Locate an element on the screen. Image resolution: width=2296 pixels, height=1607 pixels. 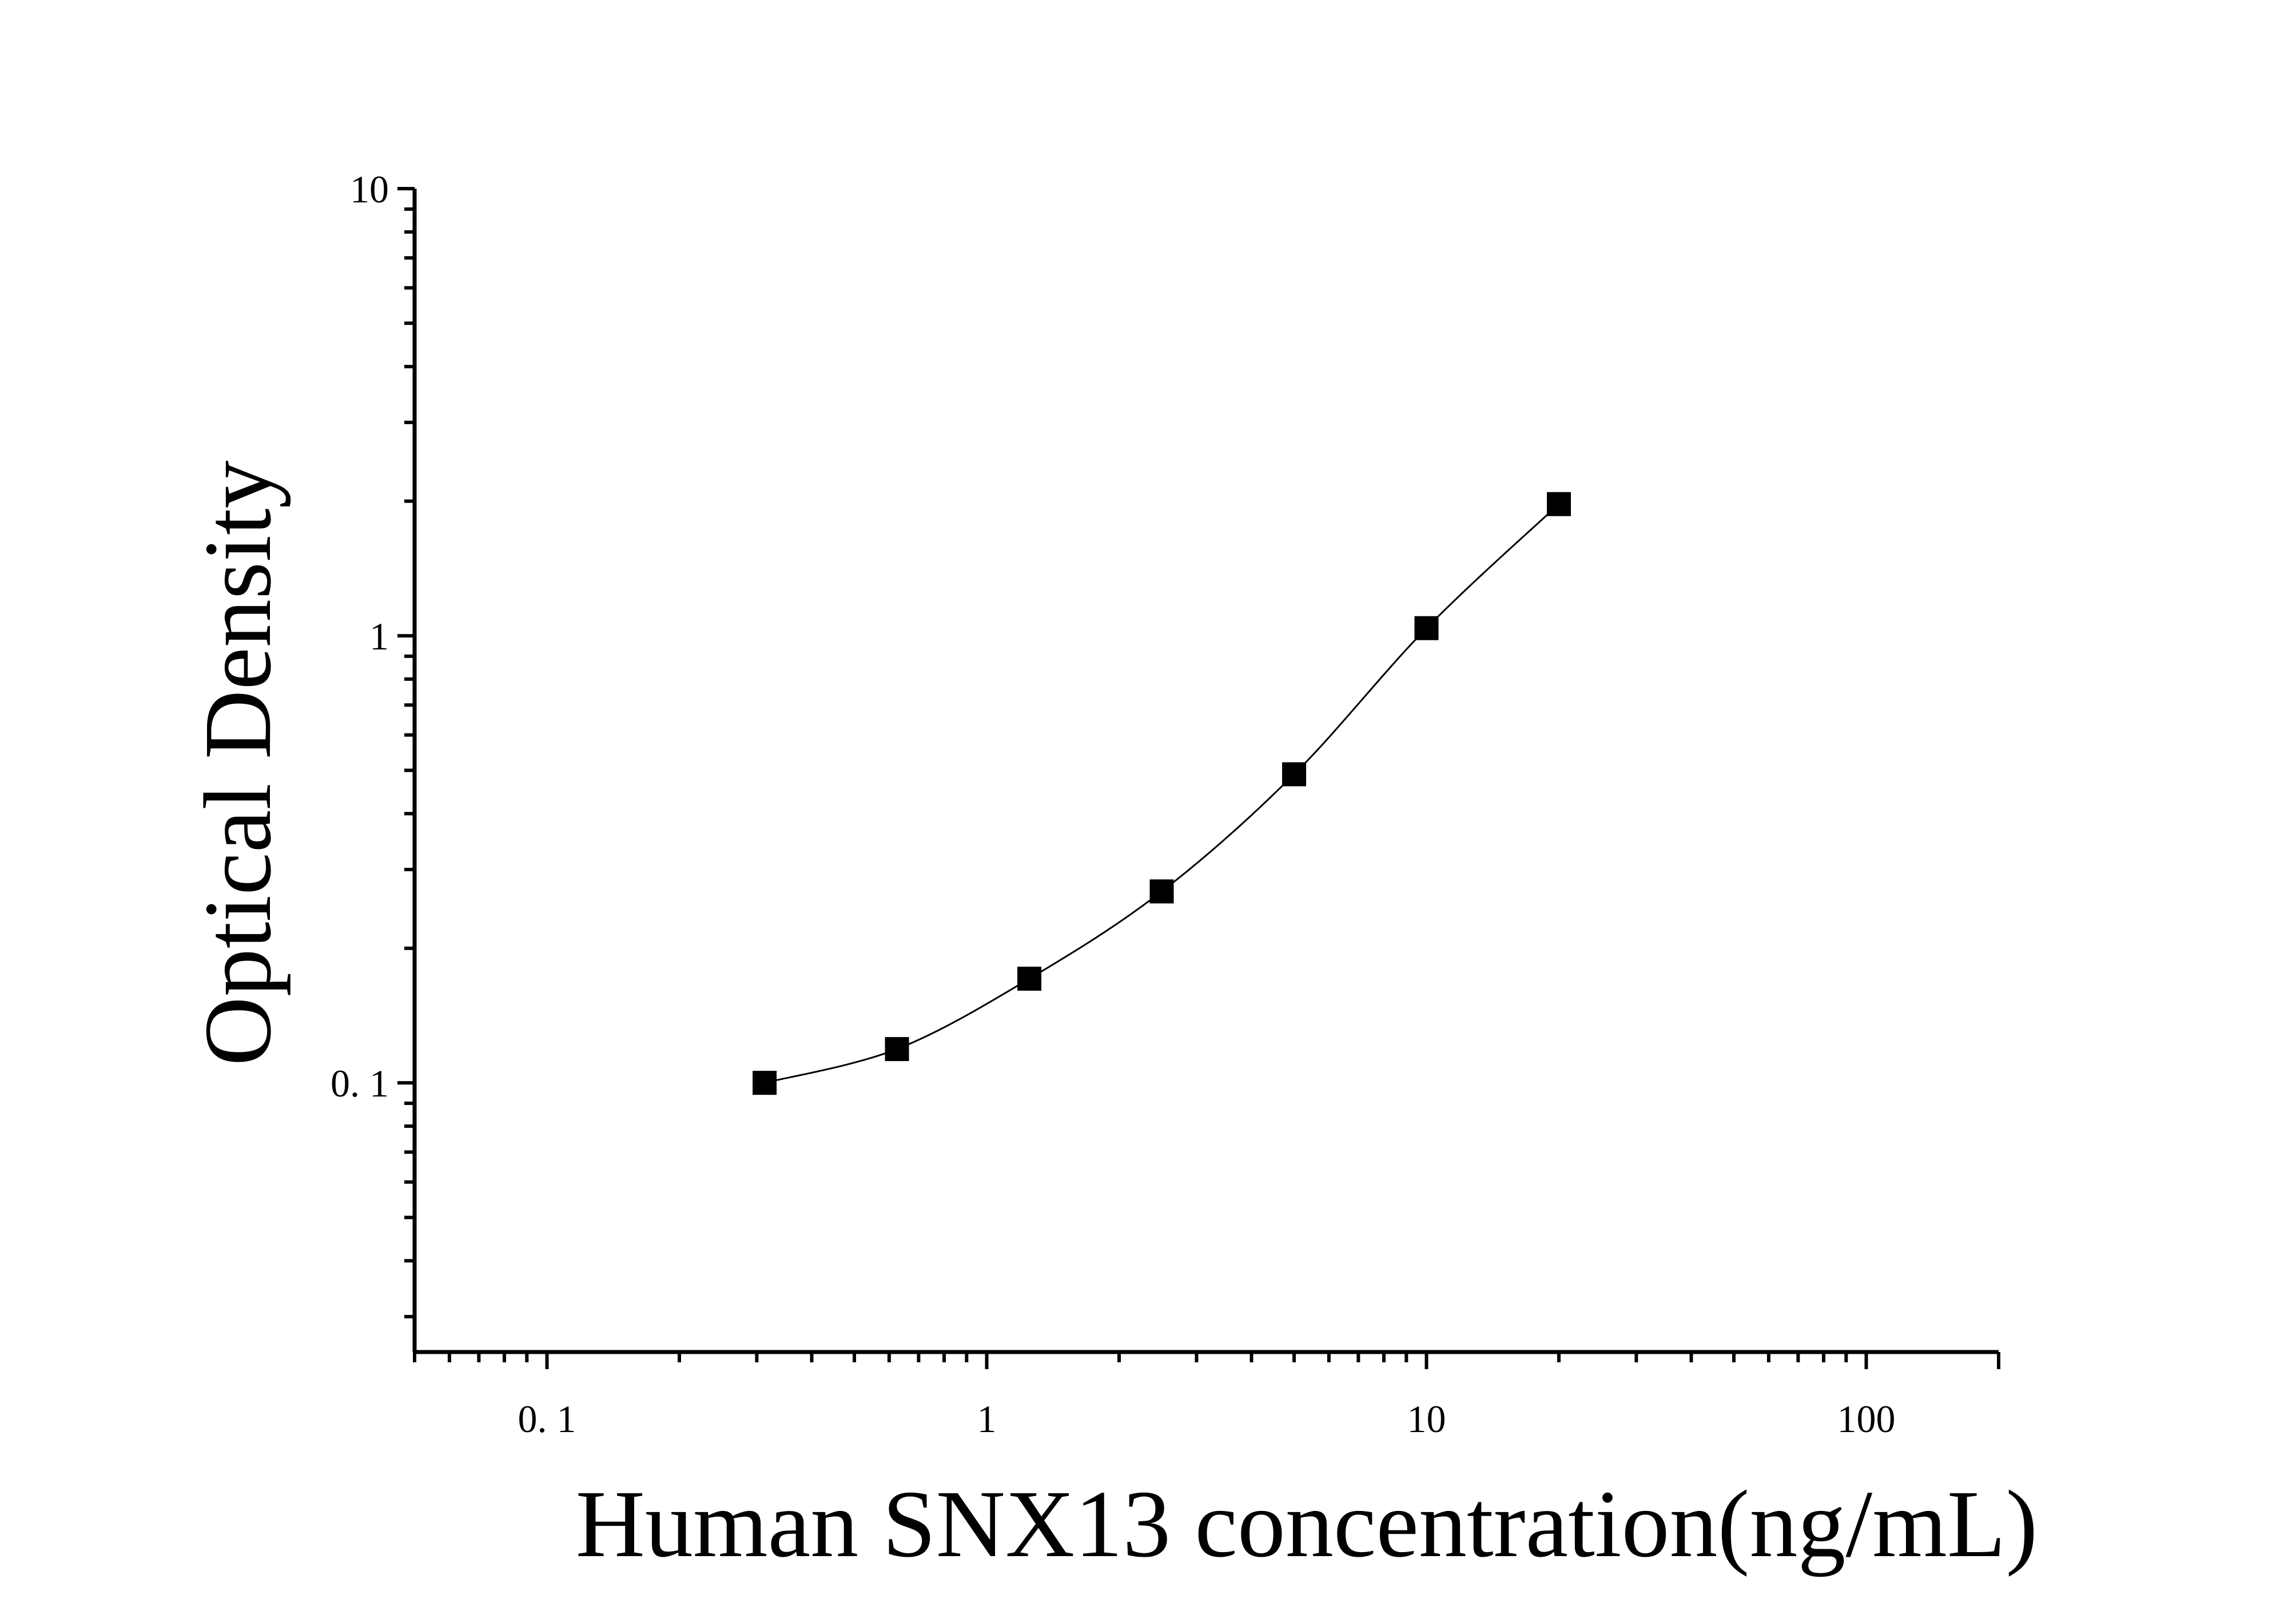
fit-curve is located at coordinates (1162, 793).